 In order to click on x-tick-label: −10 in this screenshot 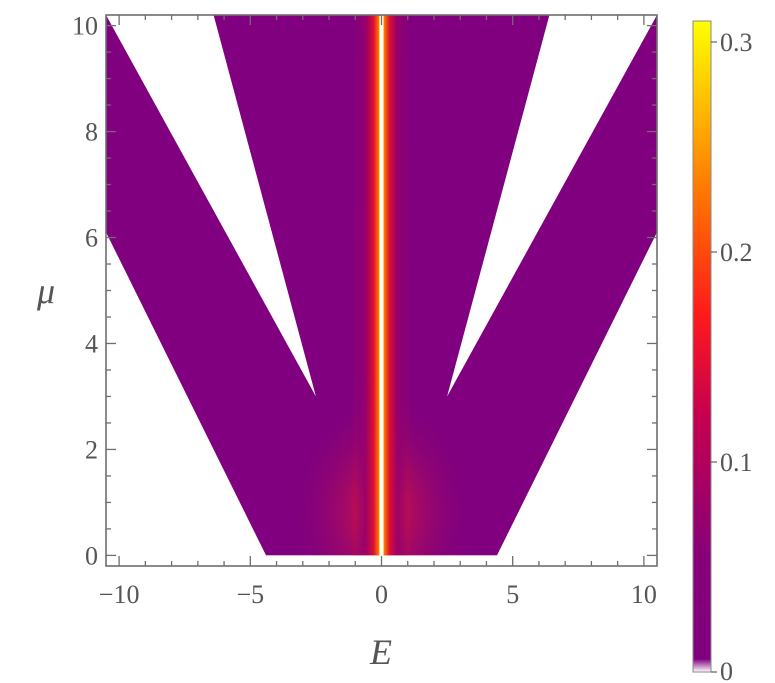, I will do `click(119, 594)`.